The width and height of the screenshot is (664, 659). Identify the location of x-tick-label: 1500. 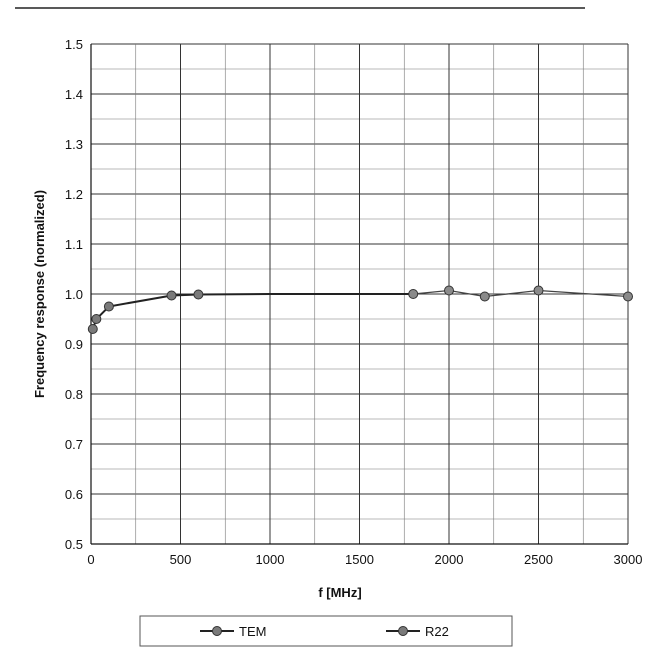
(359, 559).